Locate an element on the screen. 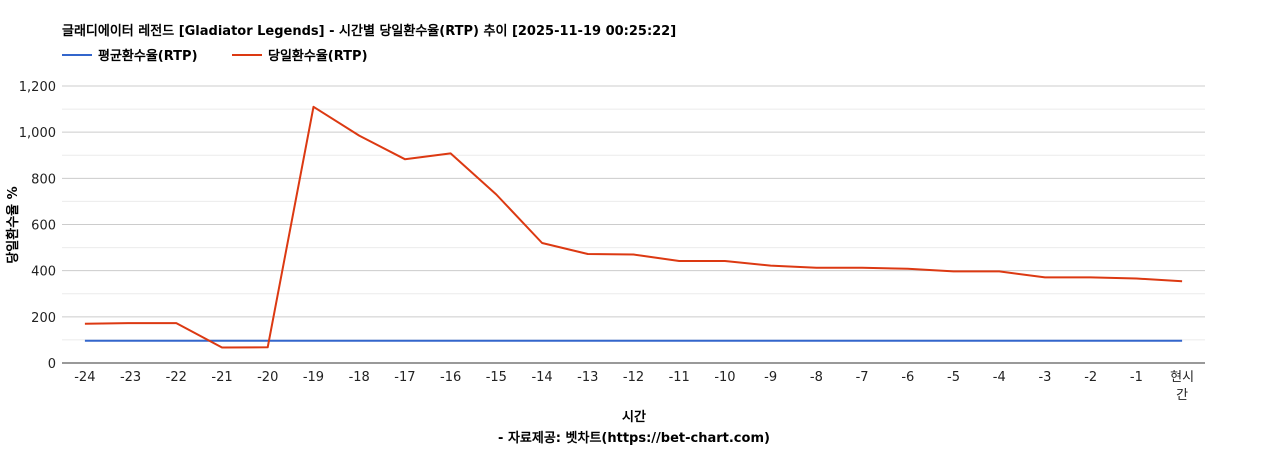 The height and width of the screenshot is (450, 1268). x-tick-label: -11 is located at coordinates (679, 377).